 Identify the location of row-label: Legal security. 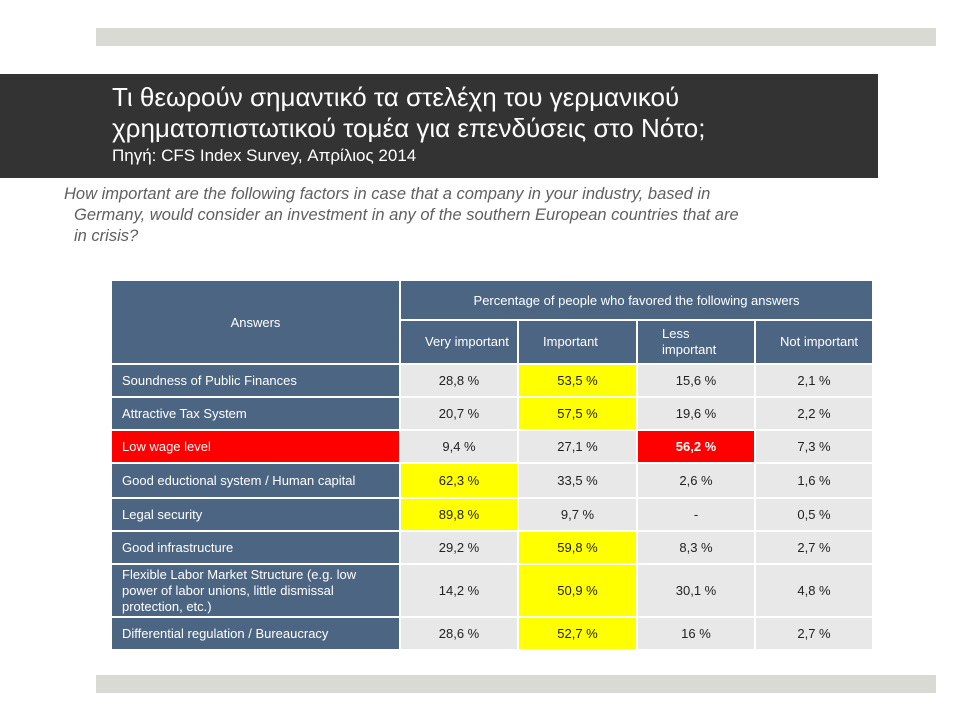
(255, 514).